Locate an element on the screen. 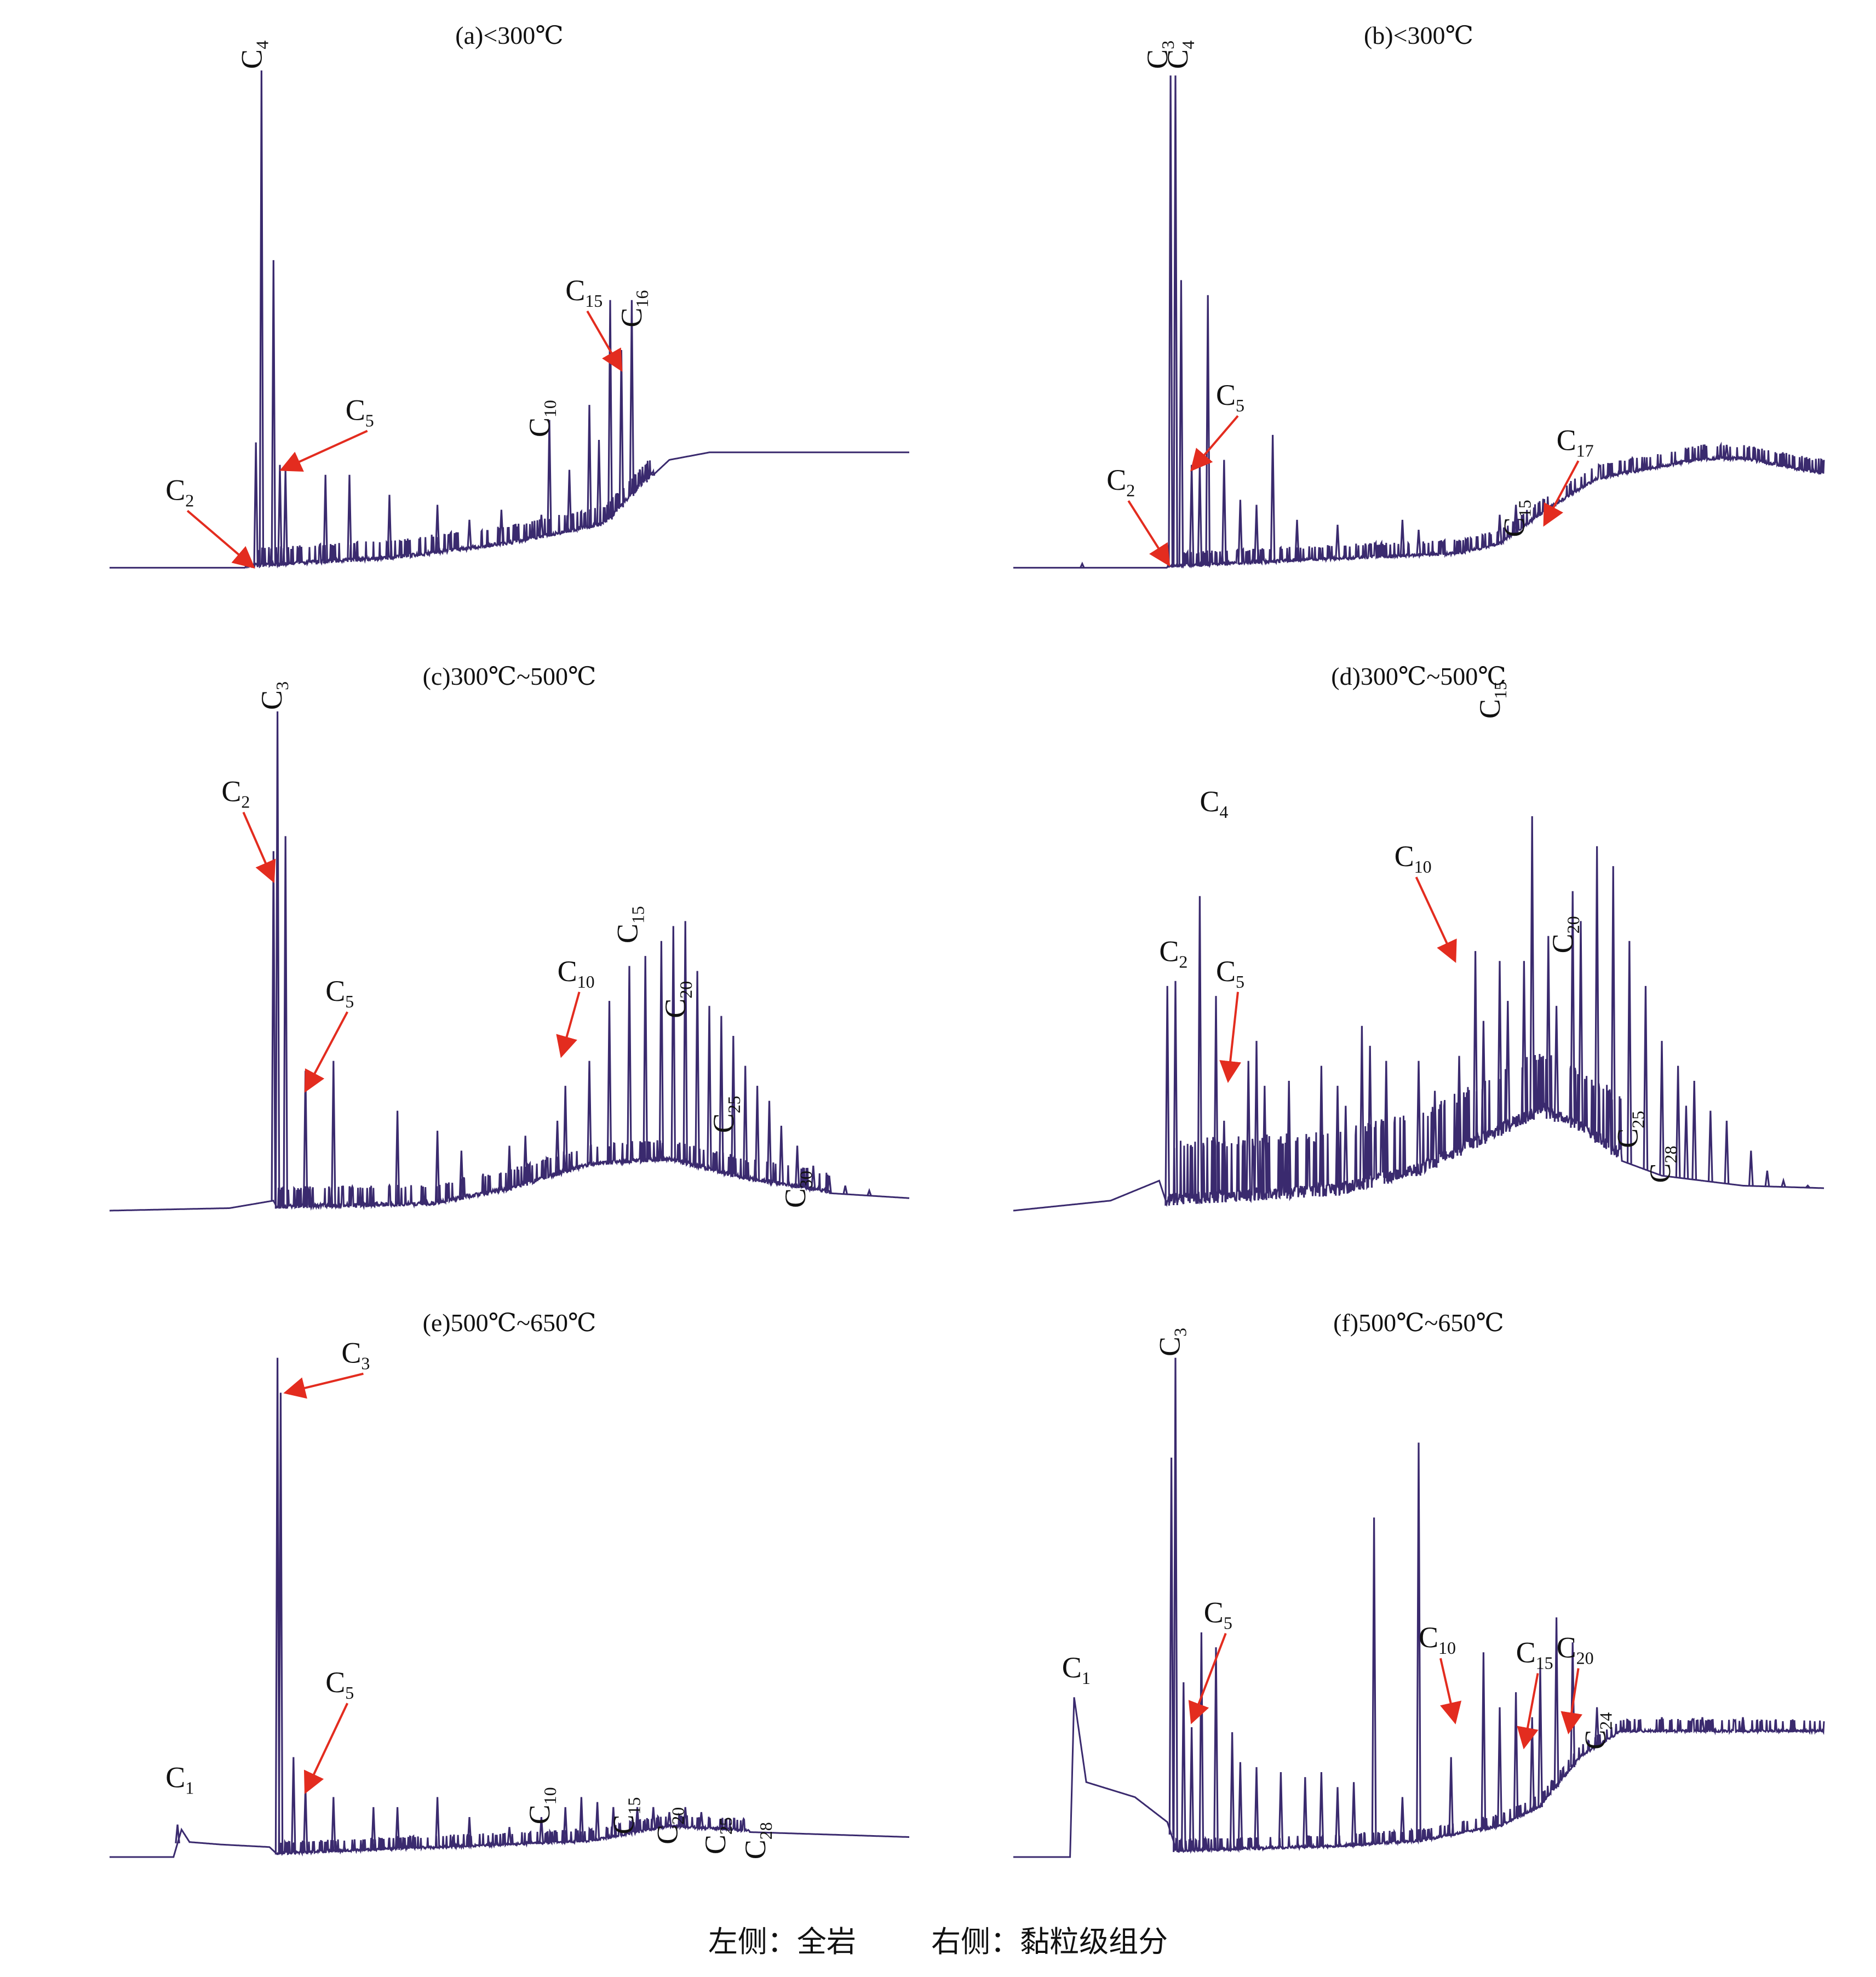 This screenshot has height=1977, width=1876. chromatogram-panel-f: (f)500℃~650℃ C3 C1 C5 C10 C15 C20 C24 is located at coordinates (1419, 1583).